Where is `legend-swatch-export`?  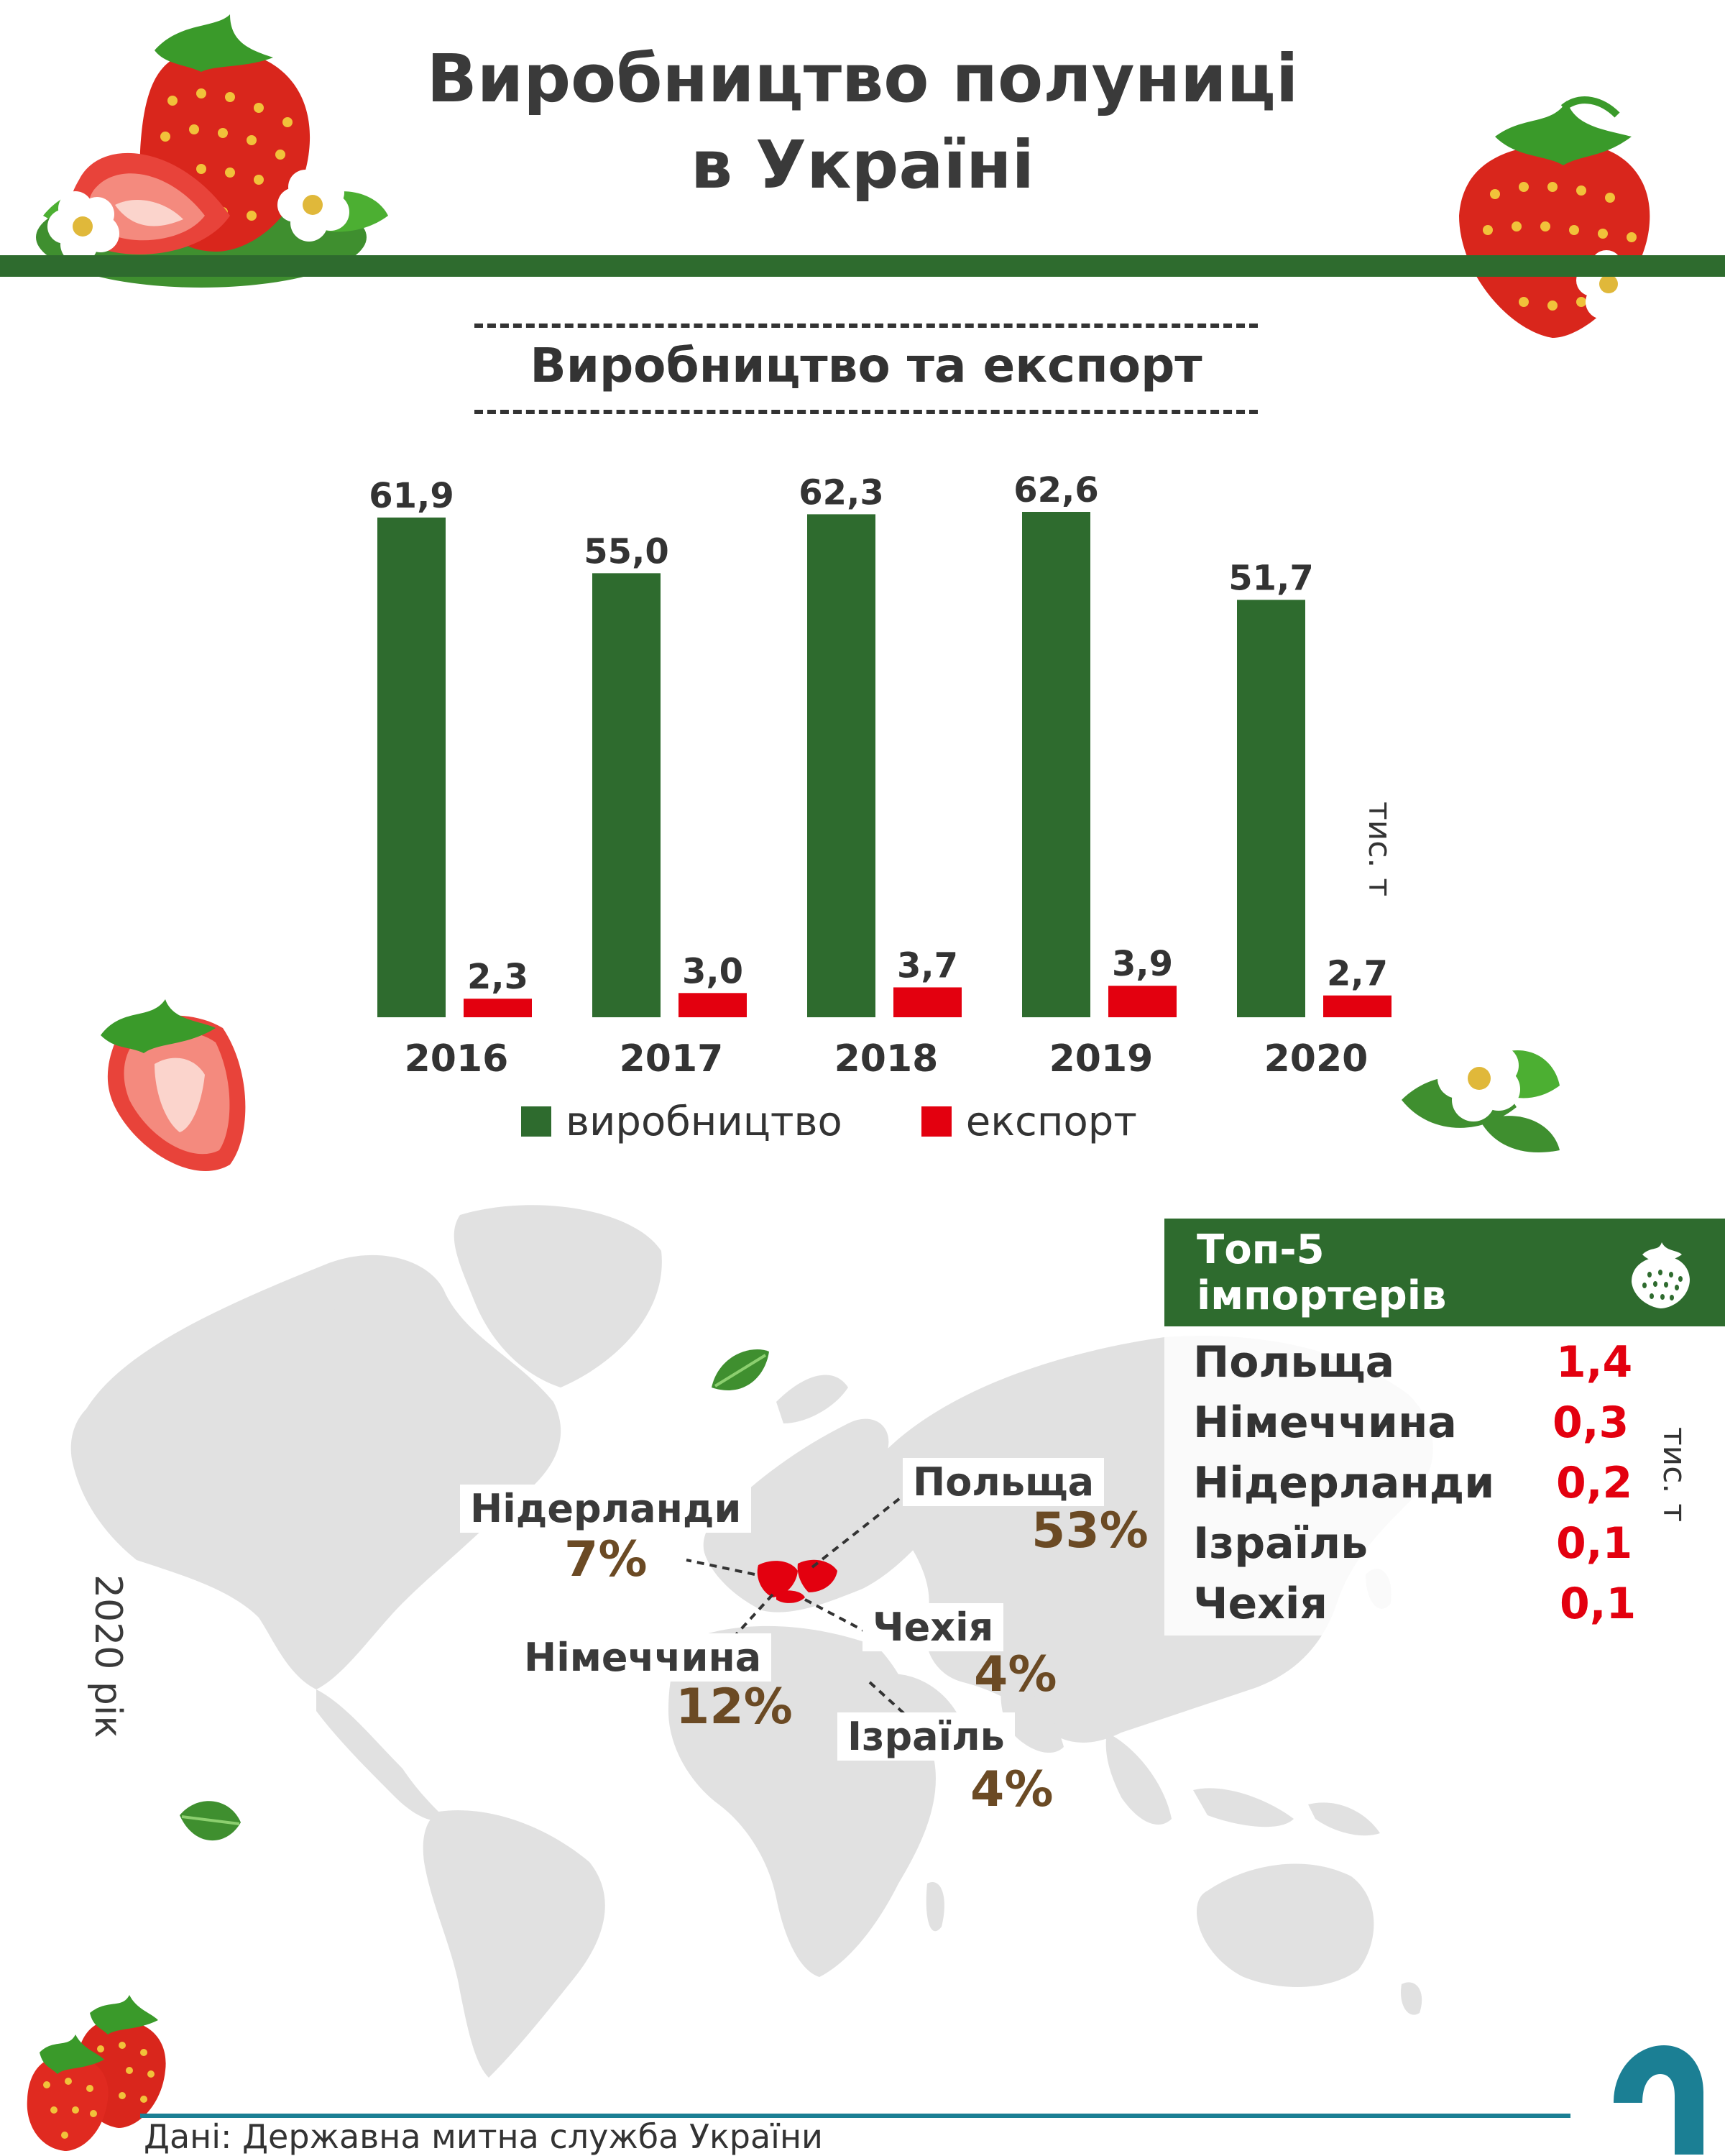
legend-swatch-export is located at coordinates (936, 1121).